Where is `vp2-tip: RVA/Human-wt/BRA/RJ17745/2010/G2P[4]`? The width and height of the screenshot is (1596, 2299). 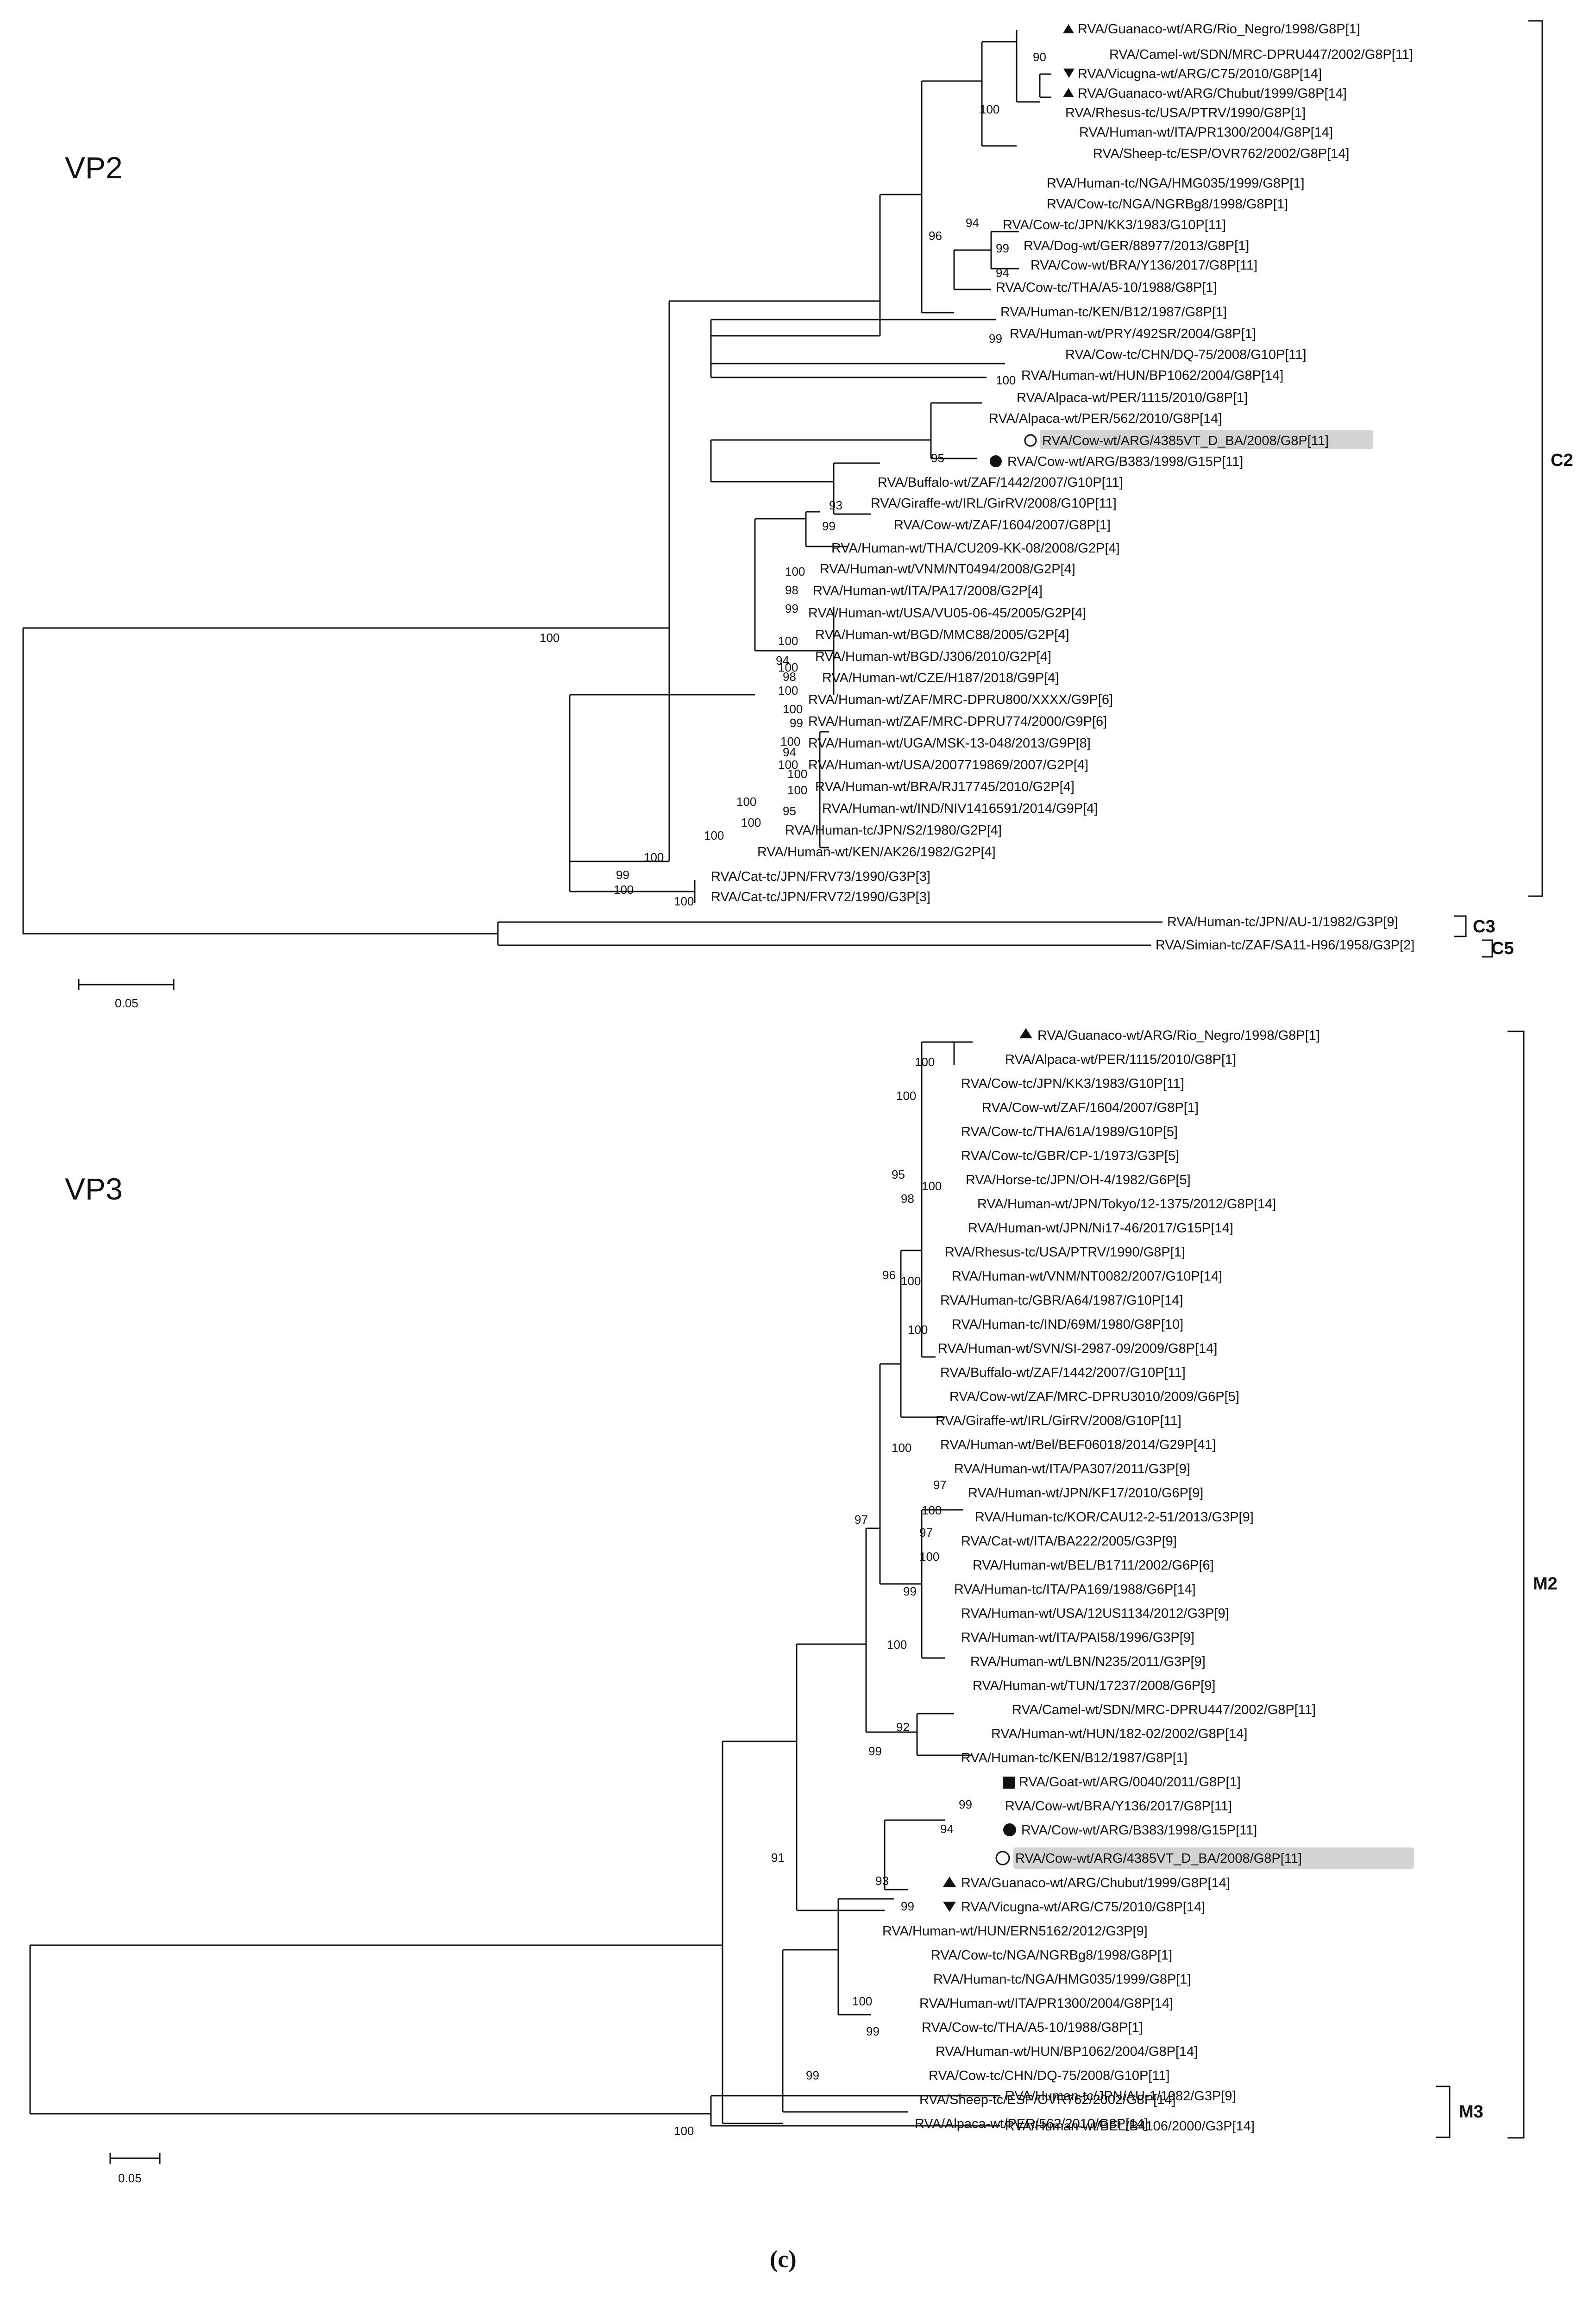 vp2-tip: RVA/Human-wt/BRA/RJ17745/2010/G2P[4] is located at coordinates (944, 787).